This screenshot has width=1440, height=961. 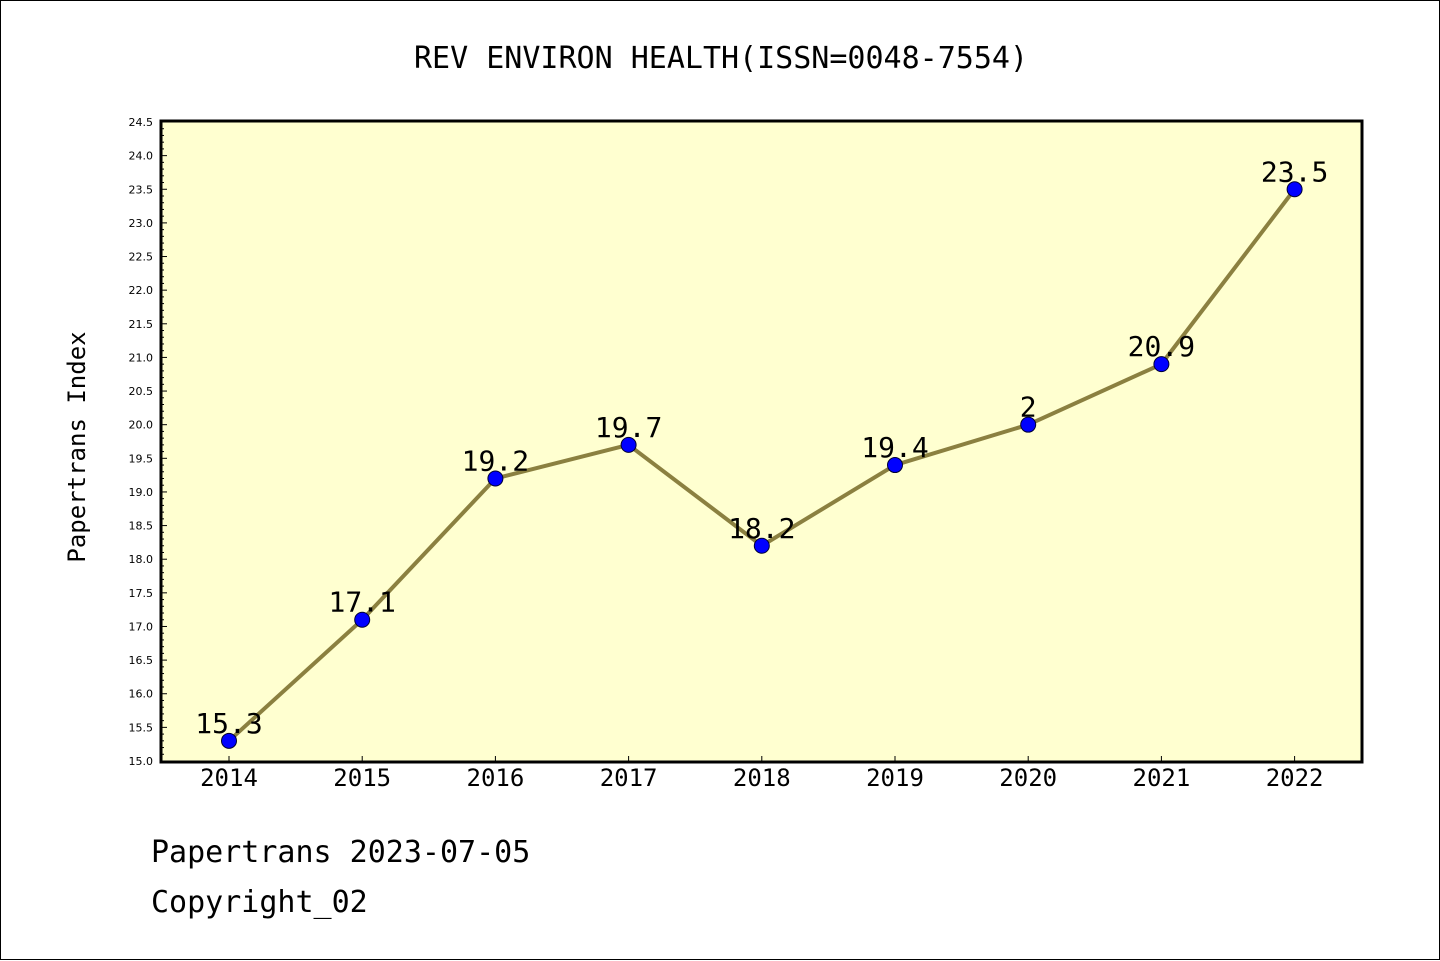 What do you see at coordinates (141, 391) in the screenshot?
I see `y-tick-label: 20.5` at bounding box center [141, 391].